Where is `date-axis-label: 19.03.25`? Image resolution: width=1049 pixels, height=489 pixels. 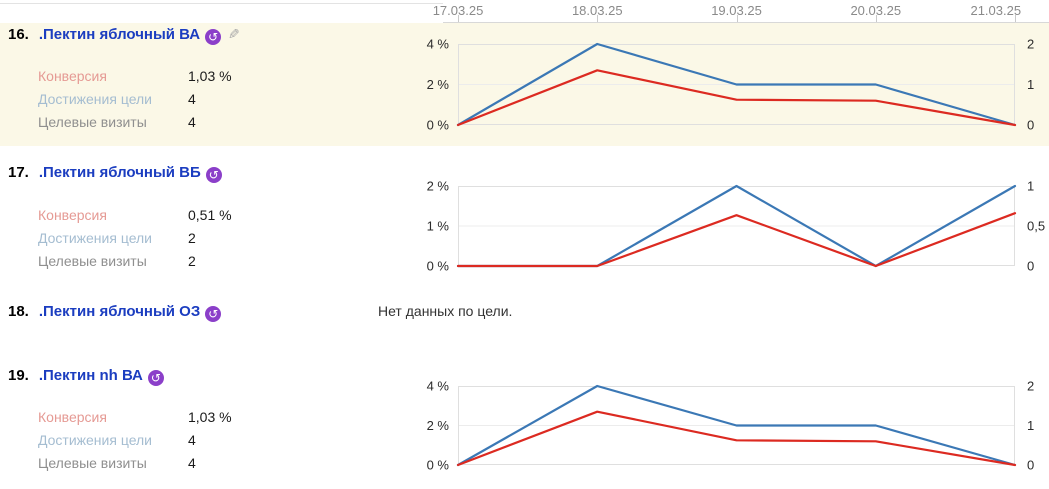
date-axis-label: 19.03.25 is located at coordinates (736, 10).